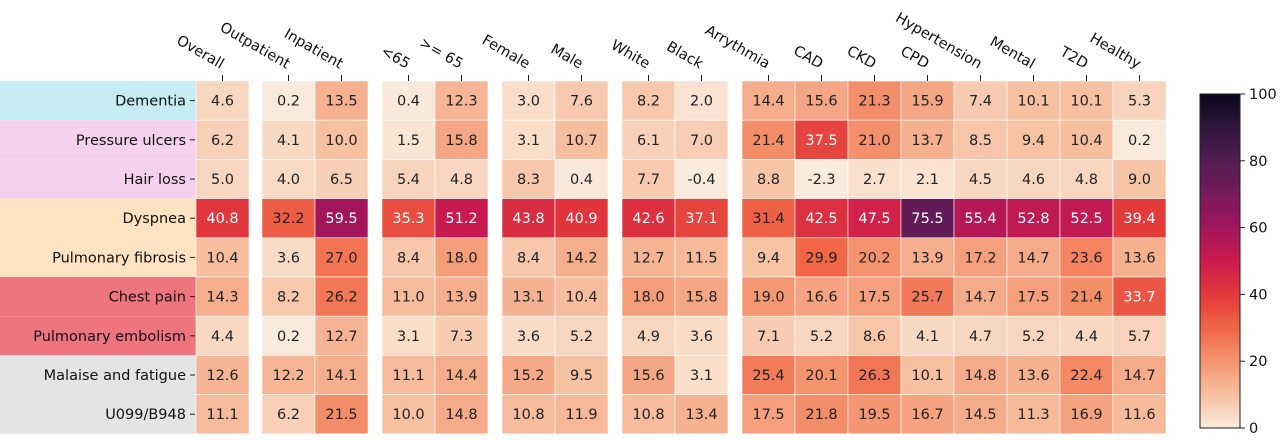 Image resolution: width=1280 pixels, height=440 pixels. Describe the element at coordinates (528, 298) in the screenshot. I see `cell-value-label: 13.1` at that location.